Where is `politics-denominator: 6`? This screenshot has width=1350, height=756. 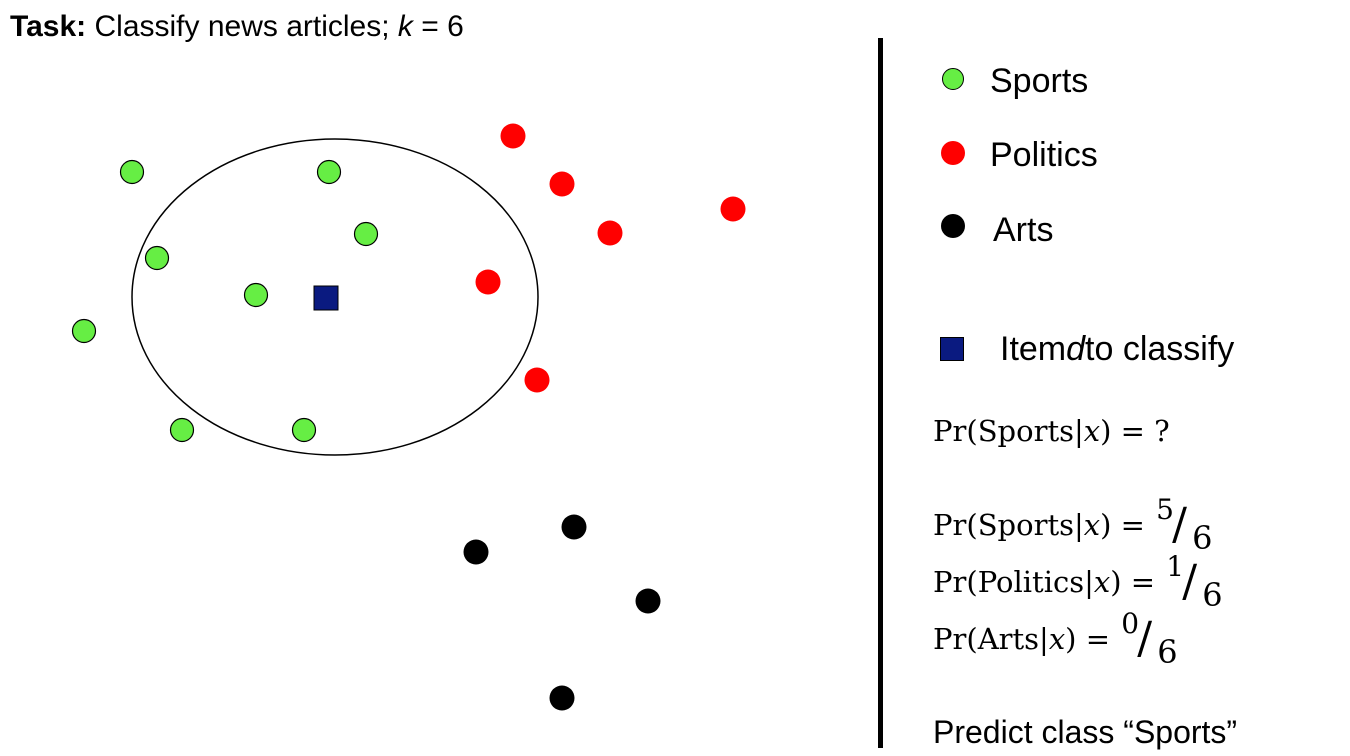 politics-denominator: 6 is located at coordinates (1212, 595).